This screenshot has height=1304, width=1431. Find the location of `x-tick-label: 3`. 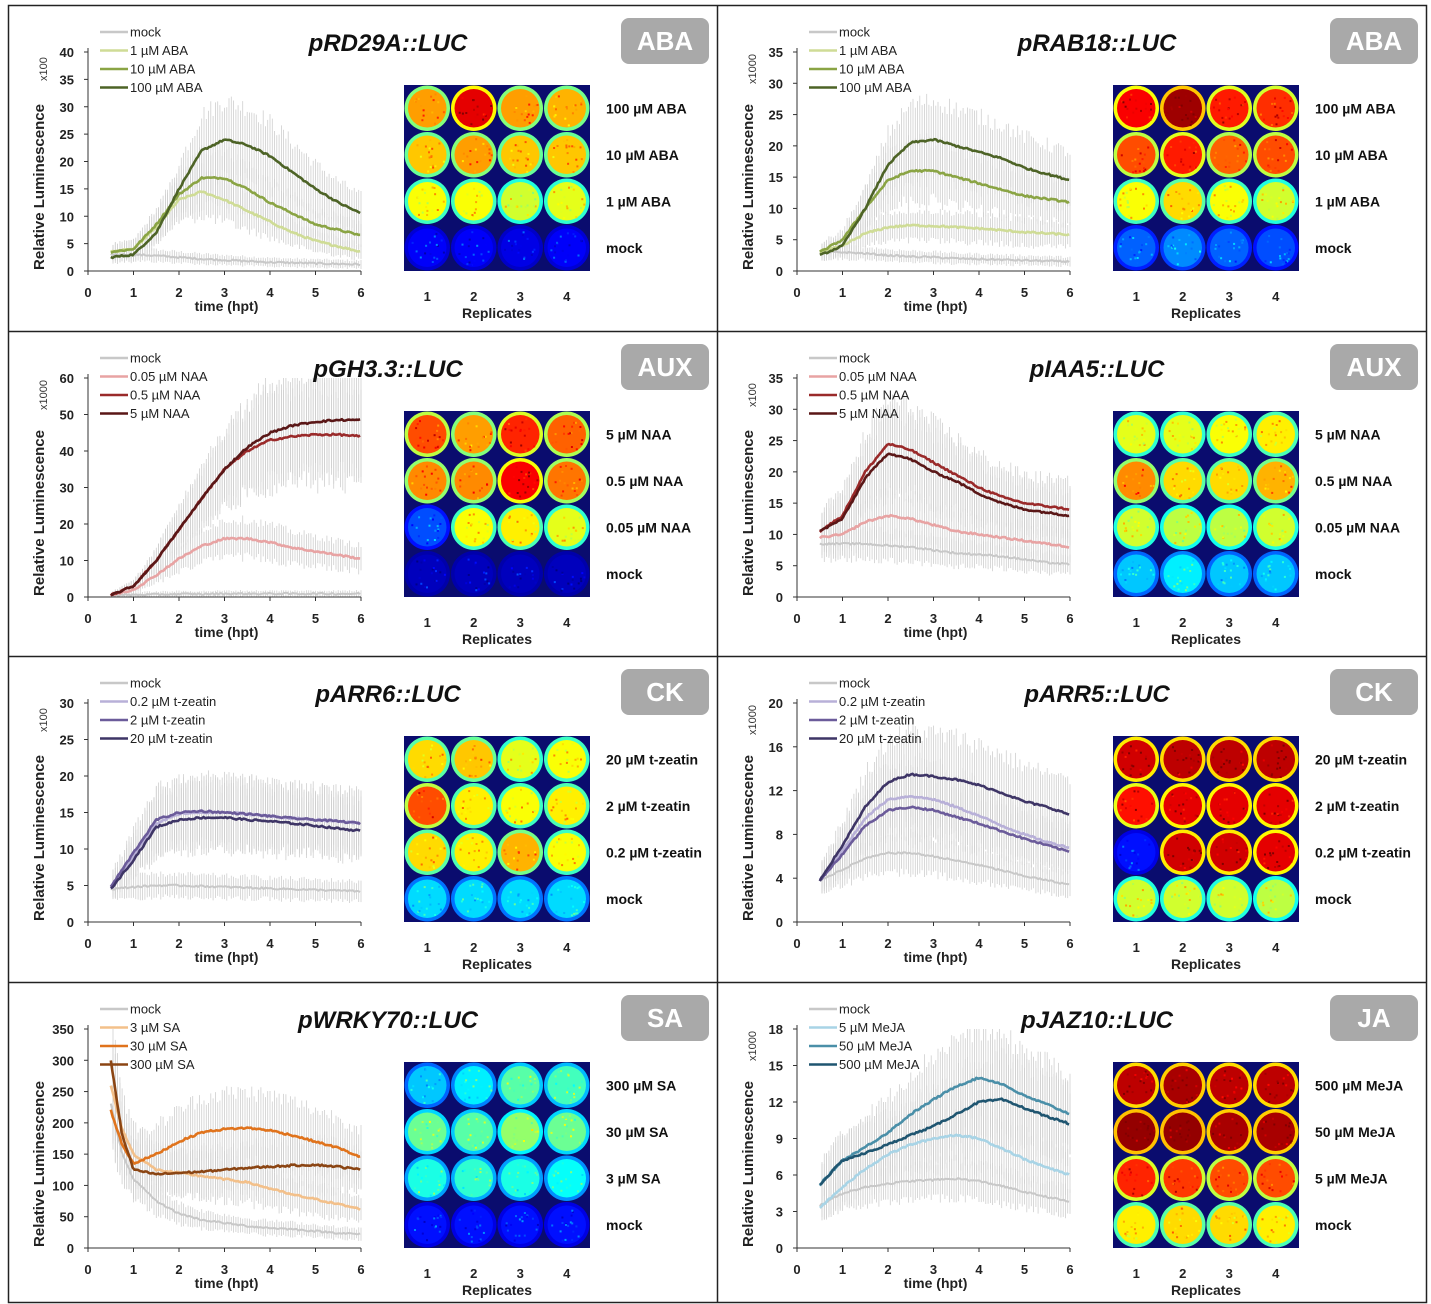

x-tick-label: 3 is located at coordinates (933, 618).